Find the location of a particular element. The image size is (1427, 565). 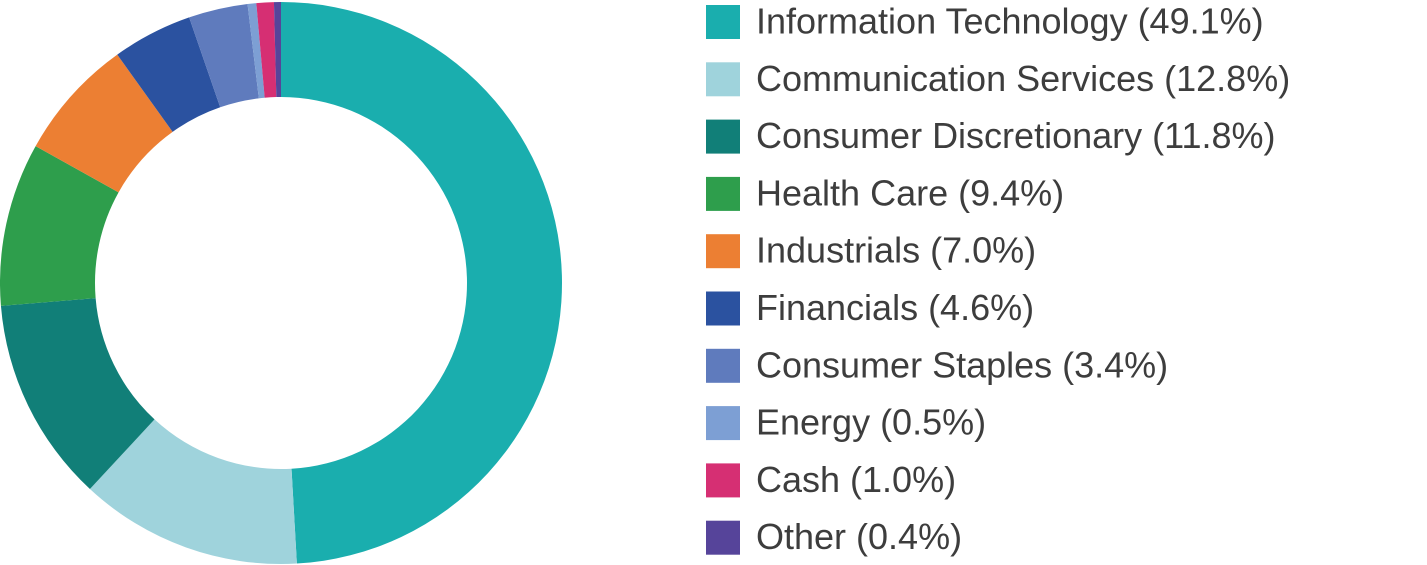

legend-label: Information Technology (49.1%) is located at coordinates (1010, 21).